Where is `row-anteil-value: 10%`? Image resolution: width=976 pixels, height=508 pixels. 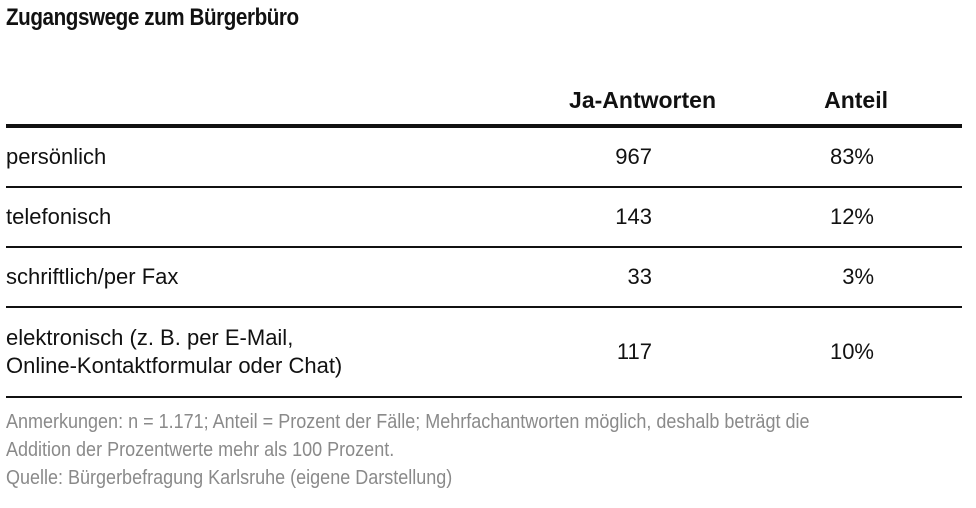
row-anteil-value: 10% is located at coordinates (851, 351).